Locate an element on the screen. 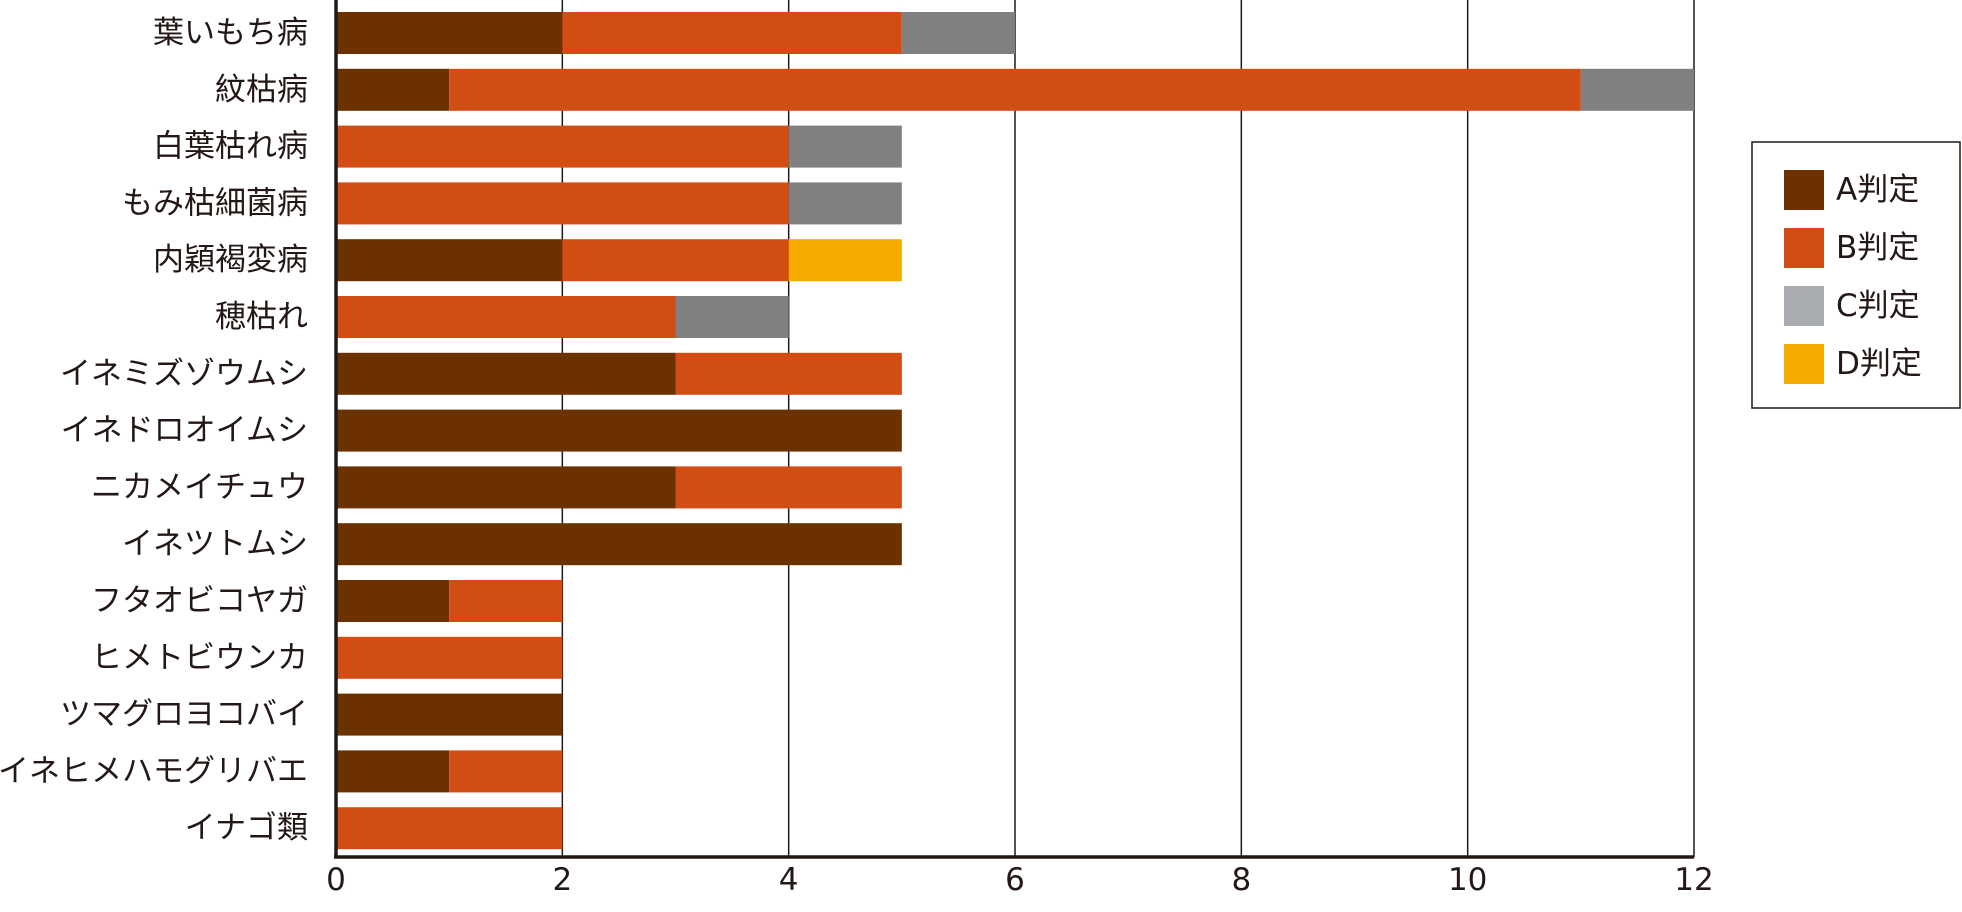 This screenshot has height=912, width=1962. category-label: ヒメトビウンカ is located at coordinates (199, 658).